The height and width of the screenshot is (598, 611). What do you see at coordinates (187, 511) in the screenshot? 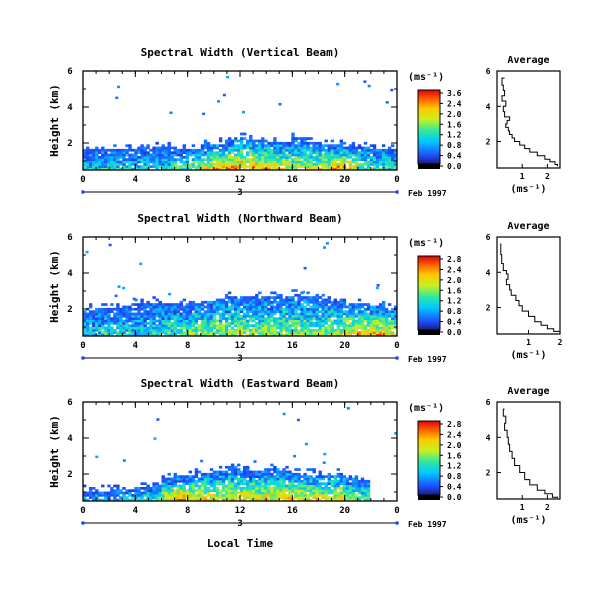
I see `x-tick-label: 8` at bounding box center [187, 511].